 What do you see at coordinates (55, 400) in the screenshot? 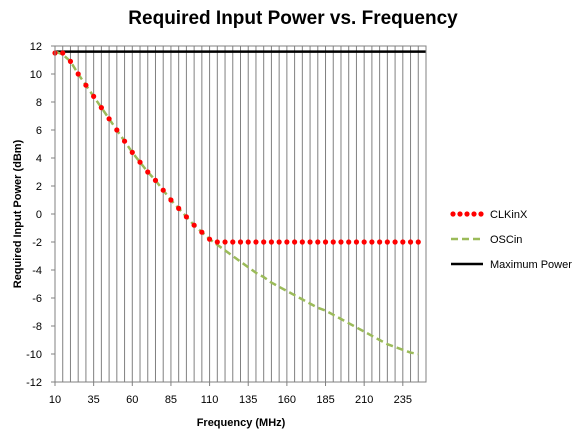
I see `x-tick-label: 10` at bounding box center [55, 400].